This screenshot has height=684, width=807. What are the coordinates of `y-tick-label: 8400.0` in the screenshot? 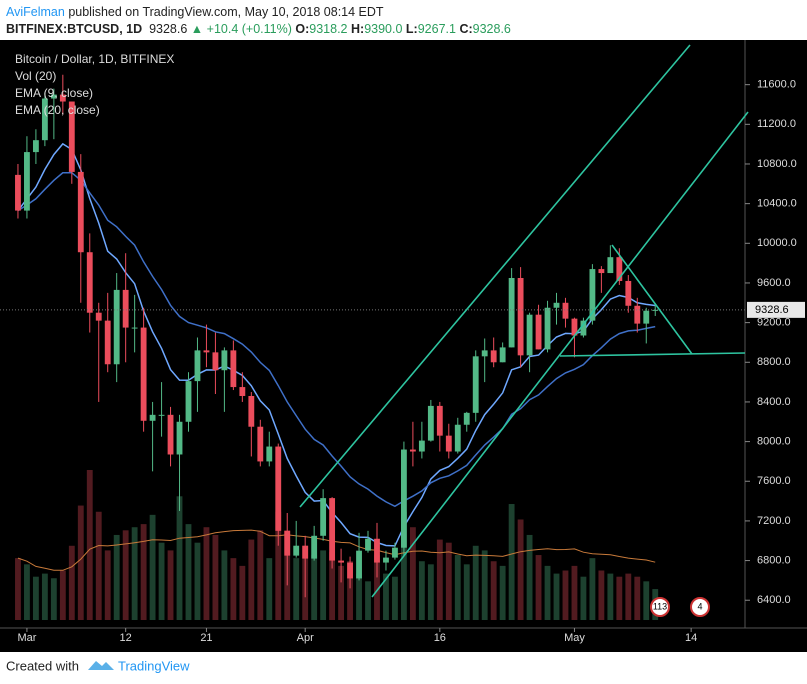 It's located at (774, 402).